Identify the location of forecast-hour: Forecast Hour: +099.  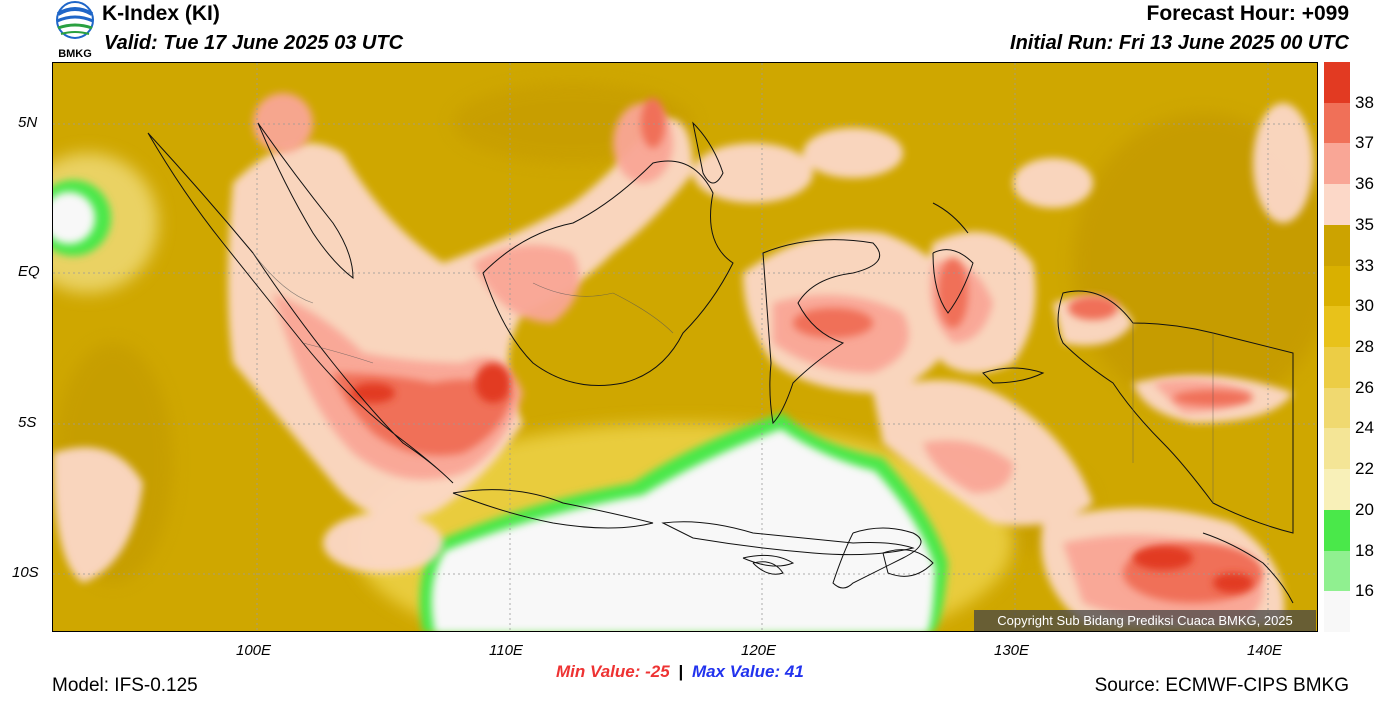
(1248, 13).